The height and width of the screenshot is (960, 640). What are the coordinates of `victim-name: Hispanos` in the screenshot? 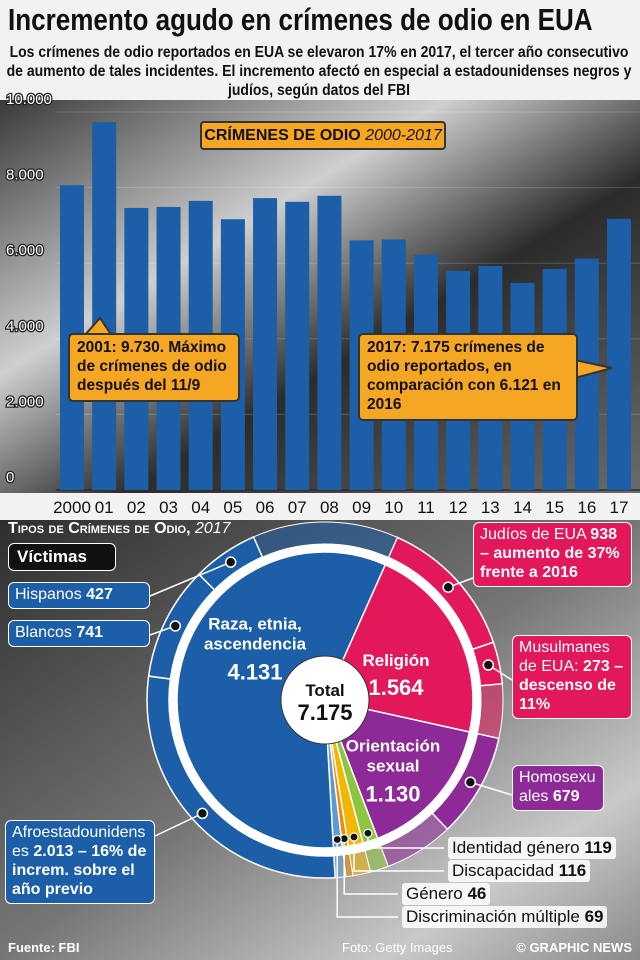 It's located at (48, 594).